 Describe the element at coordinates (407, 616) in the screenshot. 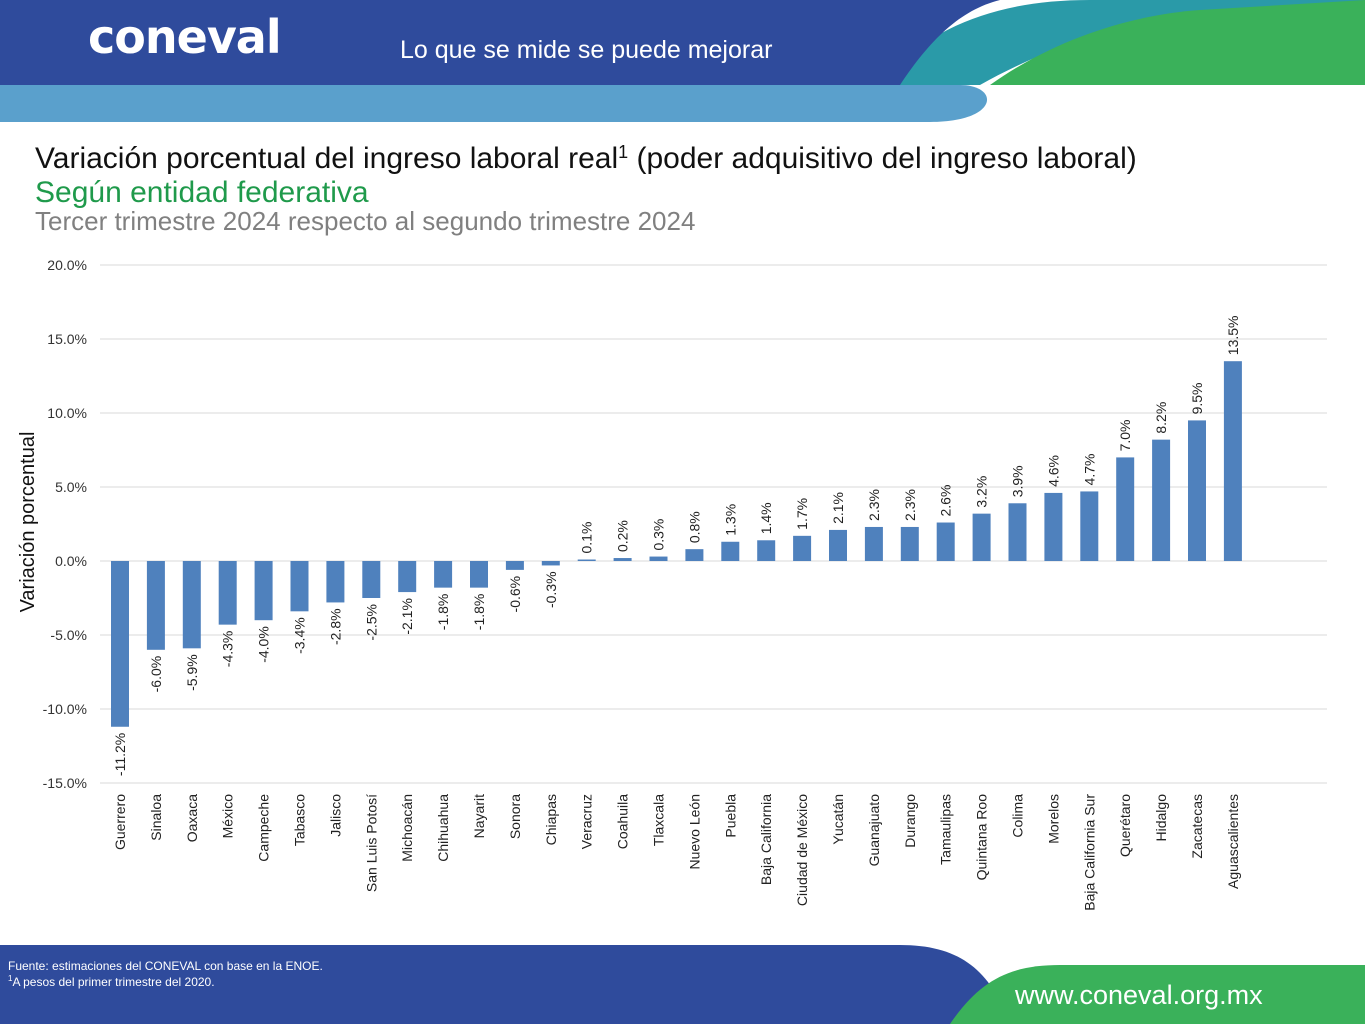

I see `value-label: -2.1%` at that location.